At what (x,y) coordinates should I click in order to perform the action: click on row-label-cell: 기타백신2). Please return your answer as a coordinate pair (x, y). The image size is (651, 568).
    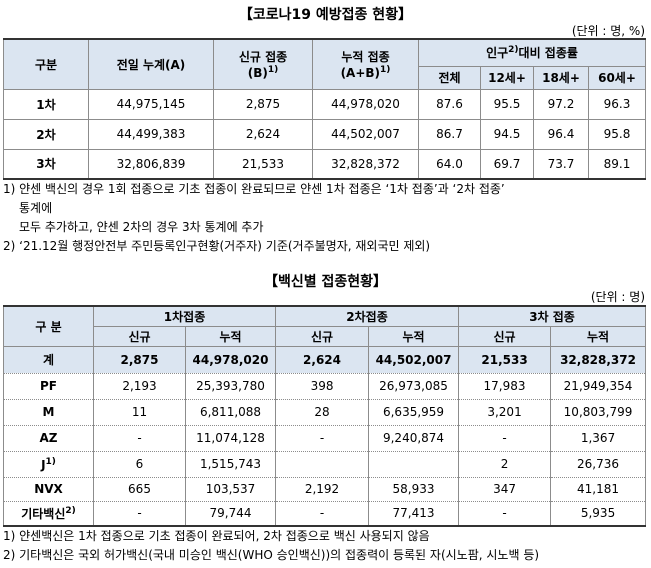
    Looking at the image, I should click on (48, 513).